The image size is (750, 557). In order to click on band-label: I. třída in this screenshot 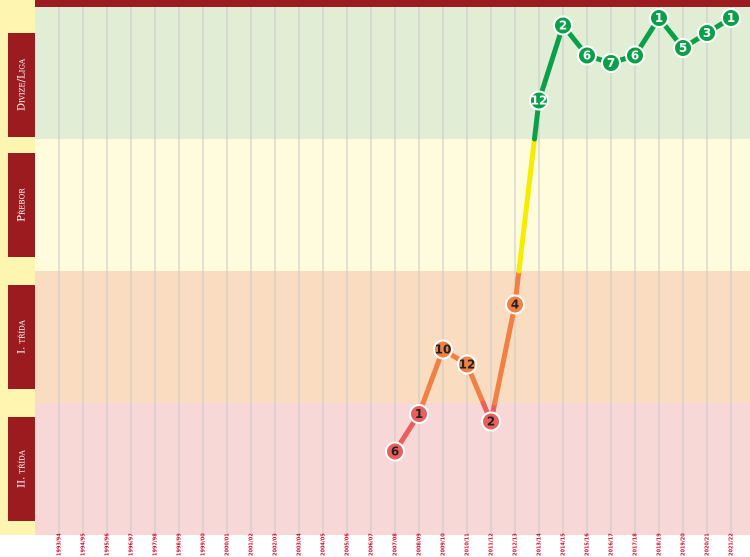, I will do `click(22, 336)`.